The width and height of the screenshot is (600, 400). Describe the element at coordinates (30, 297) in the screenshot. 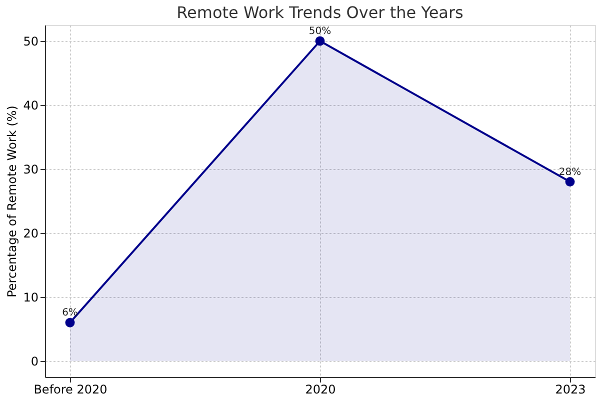

I see `y-tick-label: 10` at that location.